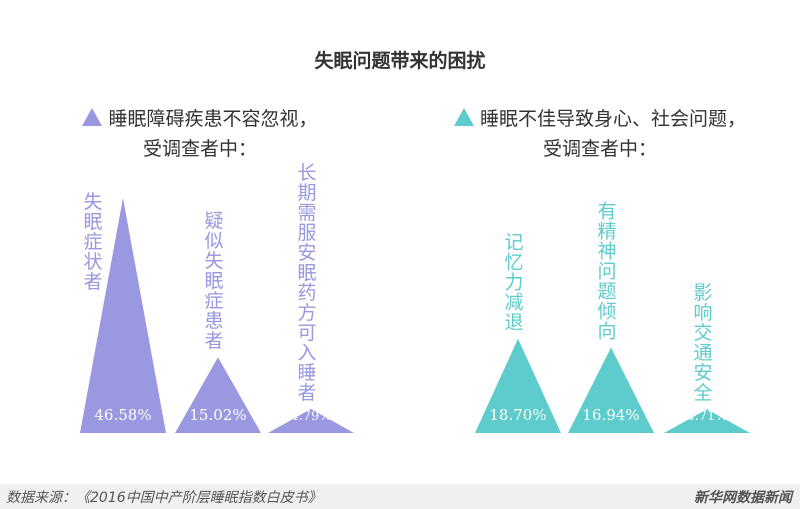 This screenshot has width=800, height=509. Describe the element at coordinates (92, 117) in the screenshot. I see `purple-triangle-icon` at that location.